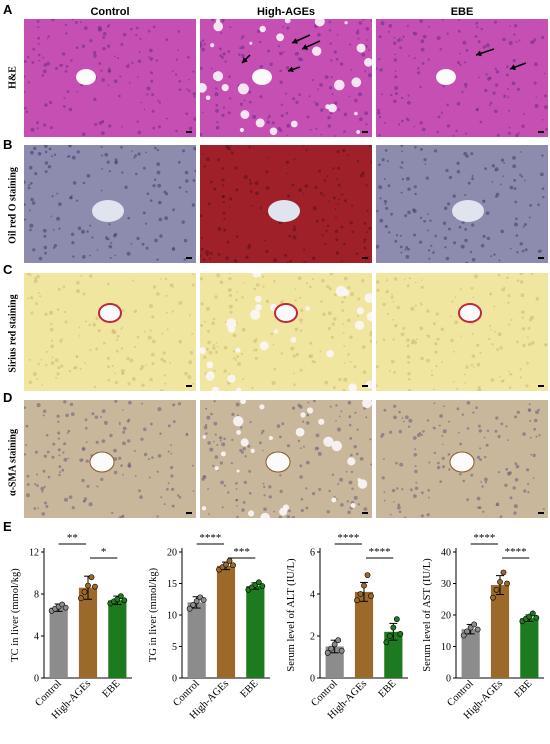 The height and width of the screenshot is (744, 550). What do you see at coordinates (312, 637) in the screenshot?
I see `y-tick-label: 2` at bounding box center [312, 637].